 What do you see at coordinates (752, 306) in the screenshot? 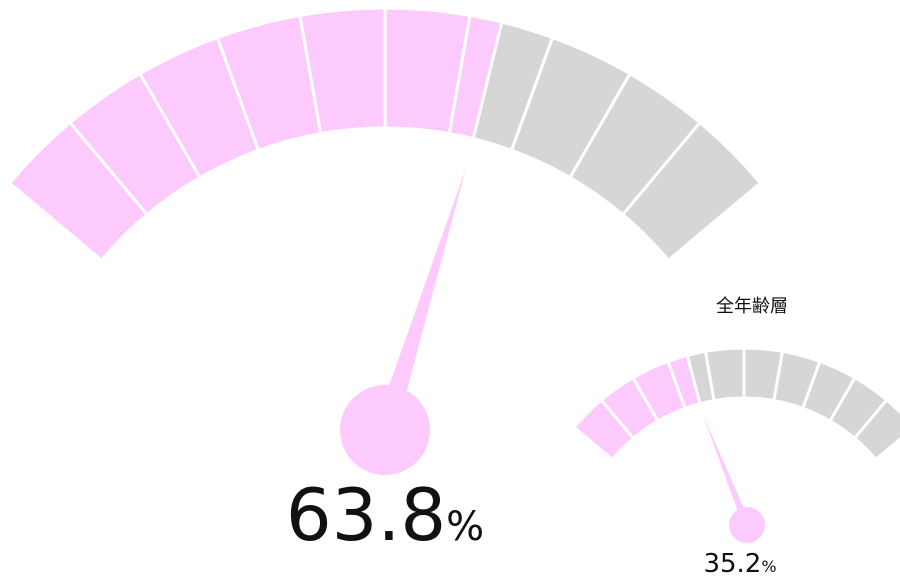
I see `gauge-title: 全年齢層` at bounding box center [752, 306].